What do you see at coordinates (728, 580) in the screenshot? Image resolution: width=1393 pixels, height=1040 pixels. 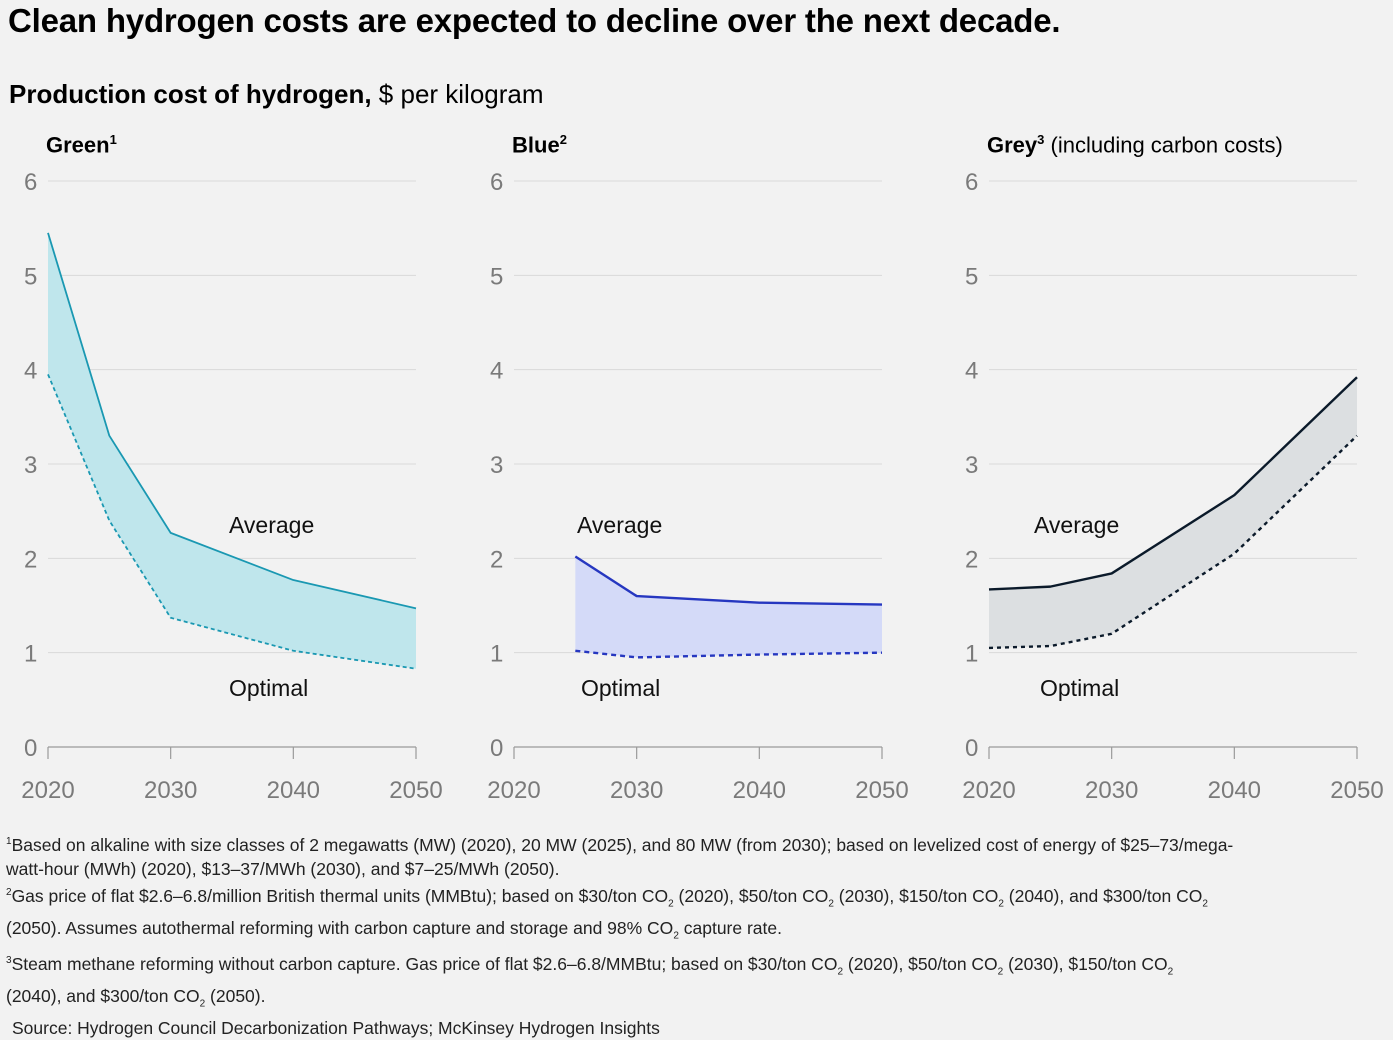 I see `line-average-blue` at bounding box center [728, 580].